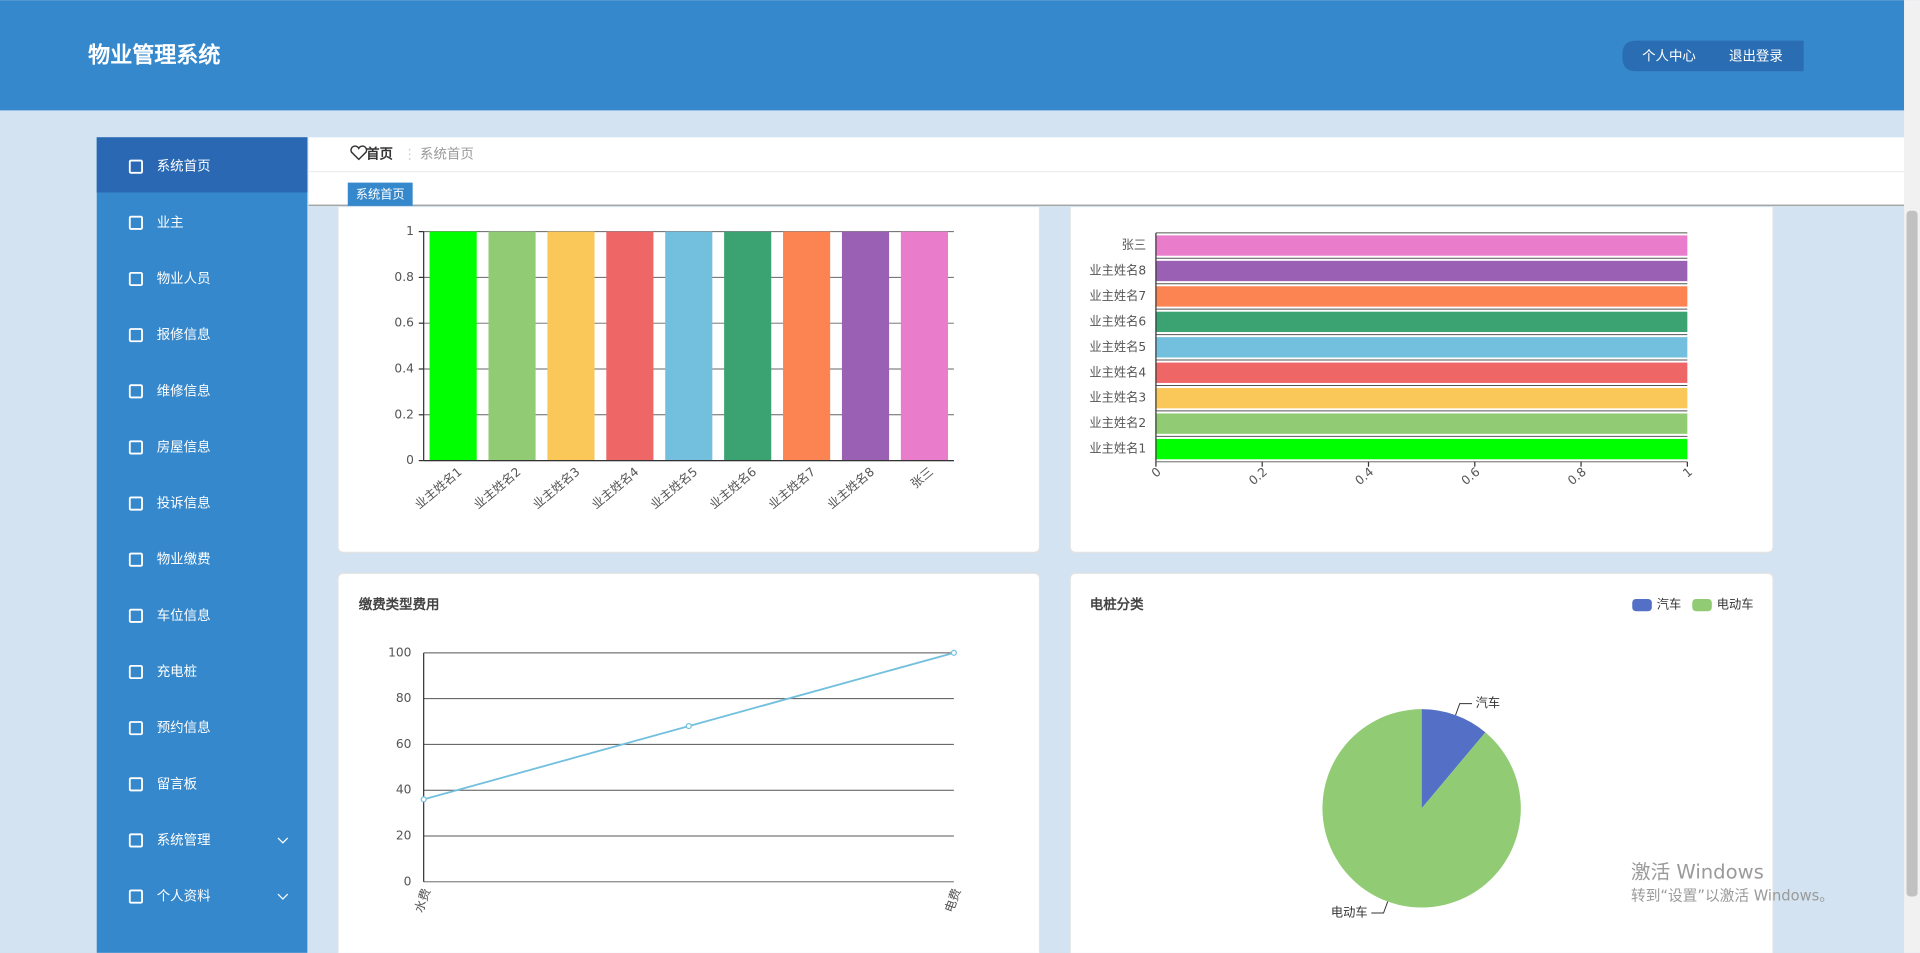  What do you see at coordinates (177, 672) in the screenshot?
I see `menu-item: 充电桩` at bounding box center [177, 672].